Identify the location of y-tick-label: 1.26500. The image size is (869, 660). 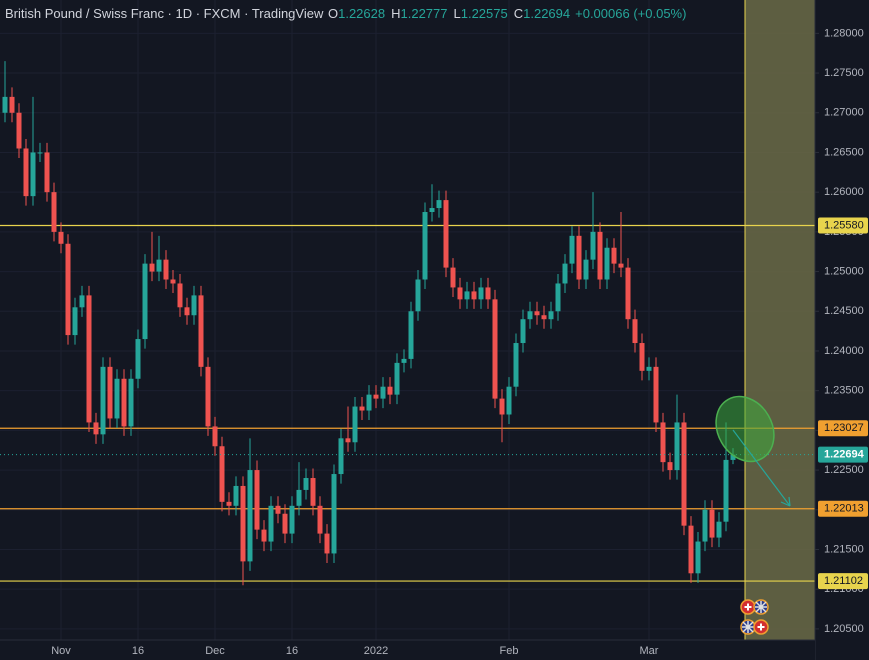
(844, 152).